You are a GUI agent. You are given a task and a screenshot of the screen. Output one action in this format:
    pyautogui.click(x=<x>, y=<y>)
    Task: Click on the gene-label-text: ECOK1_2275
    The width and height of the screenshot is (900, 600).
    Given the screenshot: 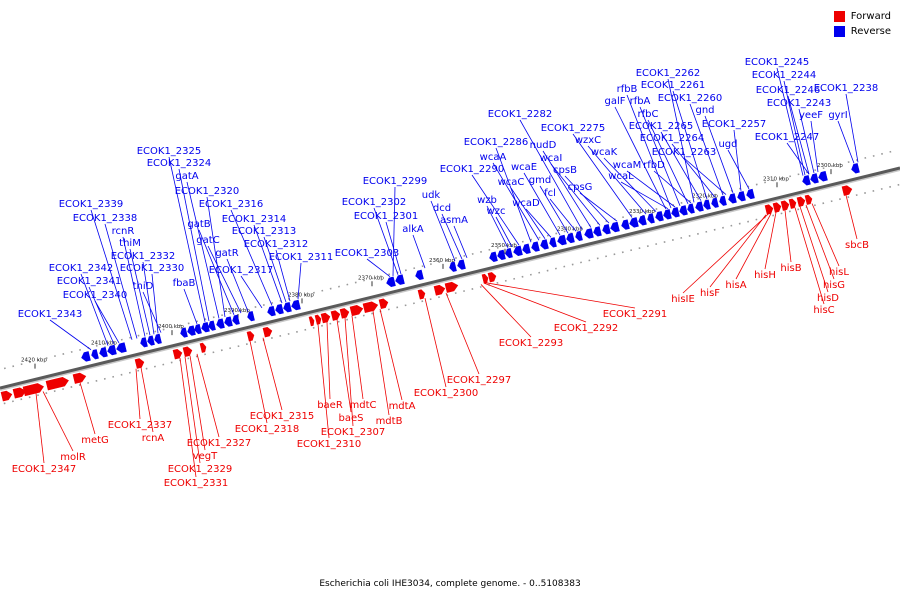 What is the action you would take?
    pyautogui.click(x=573, y=128)
    